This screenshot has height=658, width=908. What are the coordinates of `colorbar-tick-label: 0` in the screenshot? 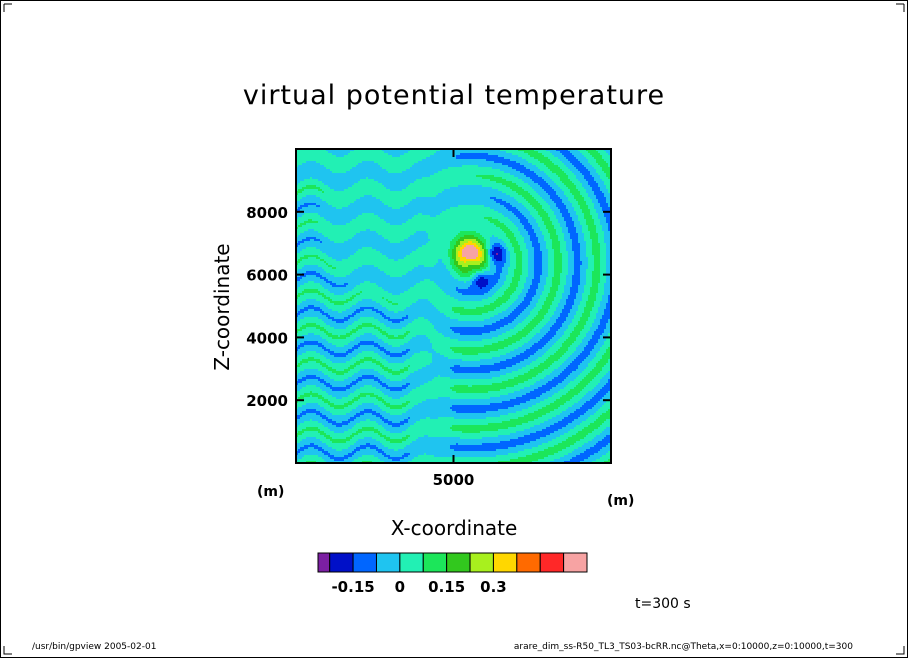 It's located at (400, 587).